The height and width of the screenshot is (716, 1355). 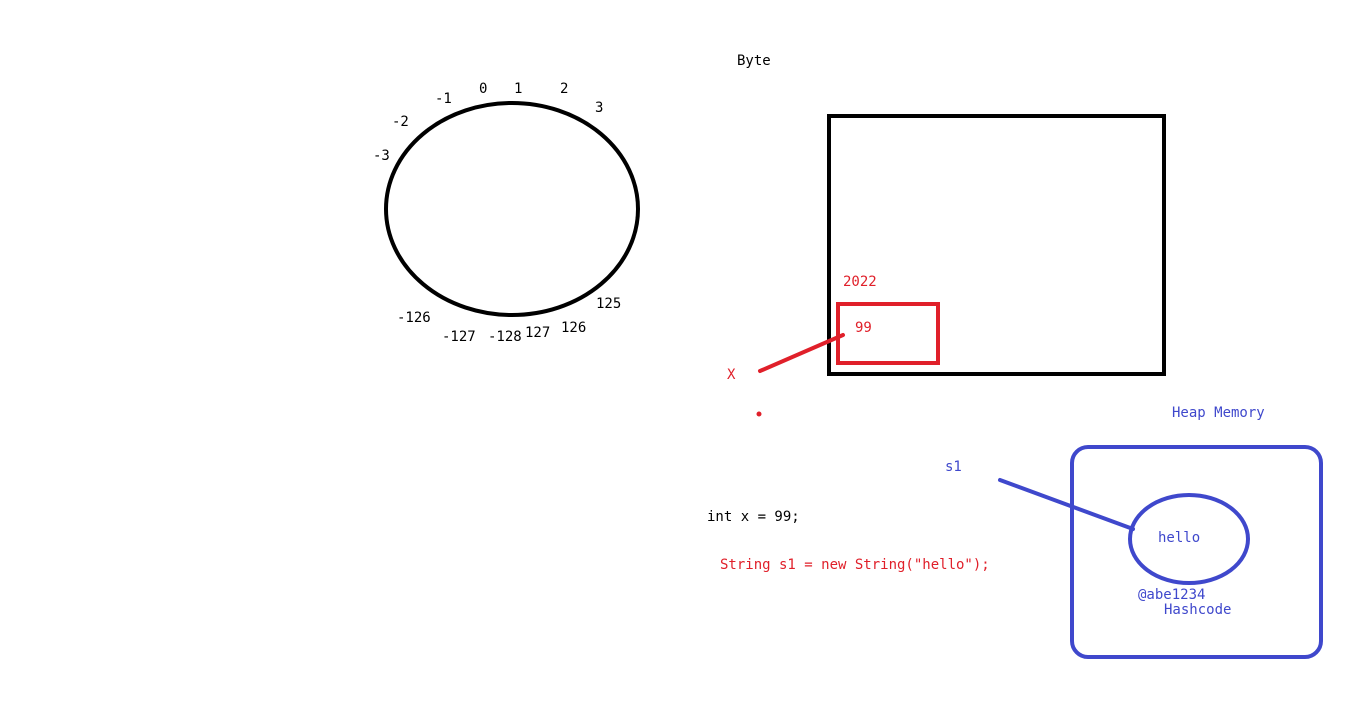 What do you see at coordinates (518, 89) in the screenshot?
I see `ring-label-1: 1` at bounding box center [518, 89].